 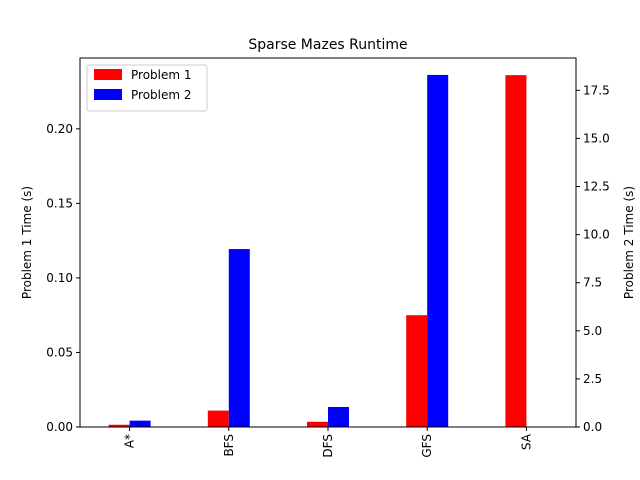 What do you see at coordinates (596, 187) in the screenshot?
I see `right-tick-label: 12.5` at bounding box center [596, 187].